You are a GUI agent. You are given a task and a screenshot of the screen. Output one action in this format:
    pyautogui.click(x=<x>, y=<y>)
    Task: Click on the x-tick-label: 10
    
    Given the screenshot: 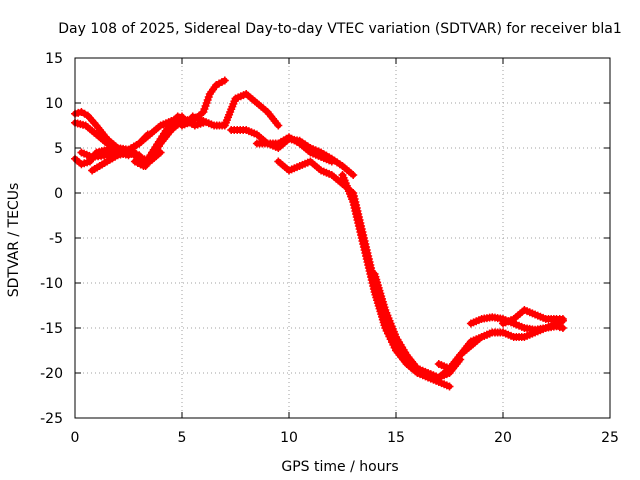 What is the action you would take?
    pyautogui.click(x=289, y=438)
    